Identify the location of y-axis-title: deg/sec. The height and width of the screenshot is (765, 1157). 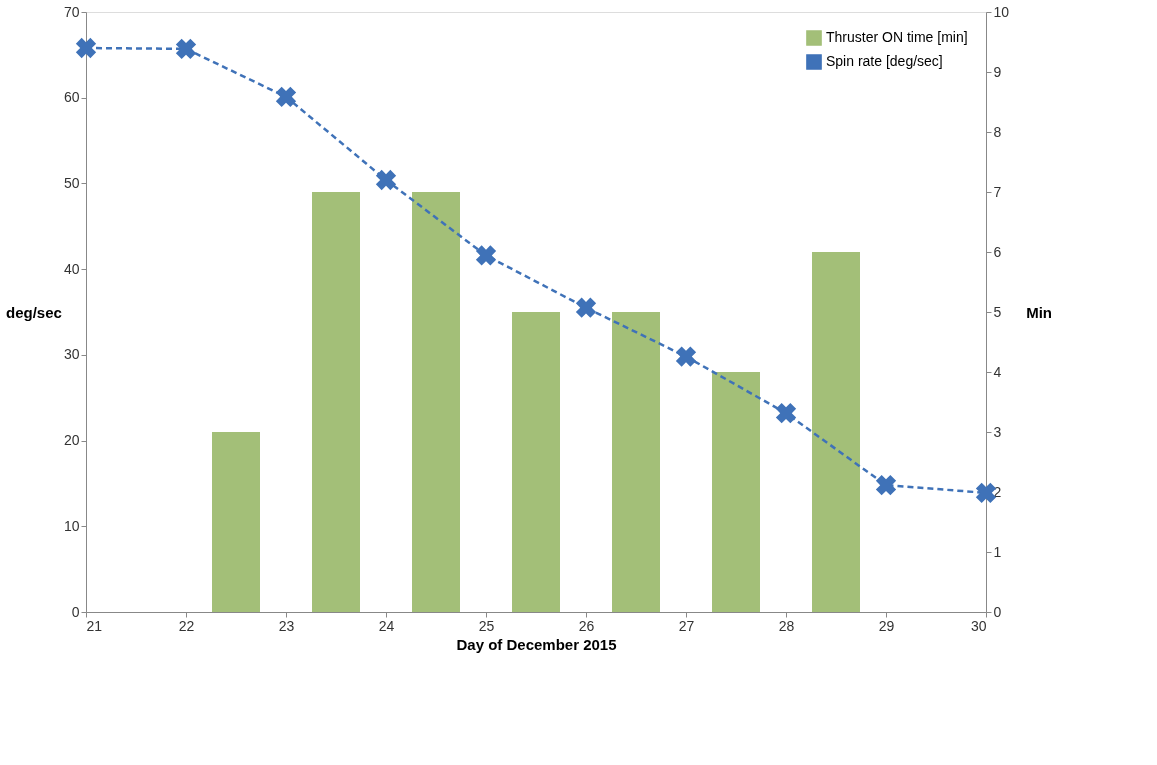
(33, 312).